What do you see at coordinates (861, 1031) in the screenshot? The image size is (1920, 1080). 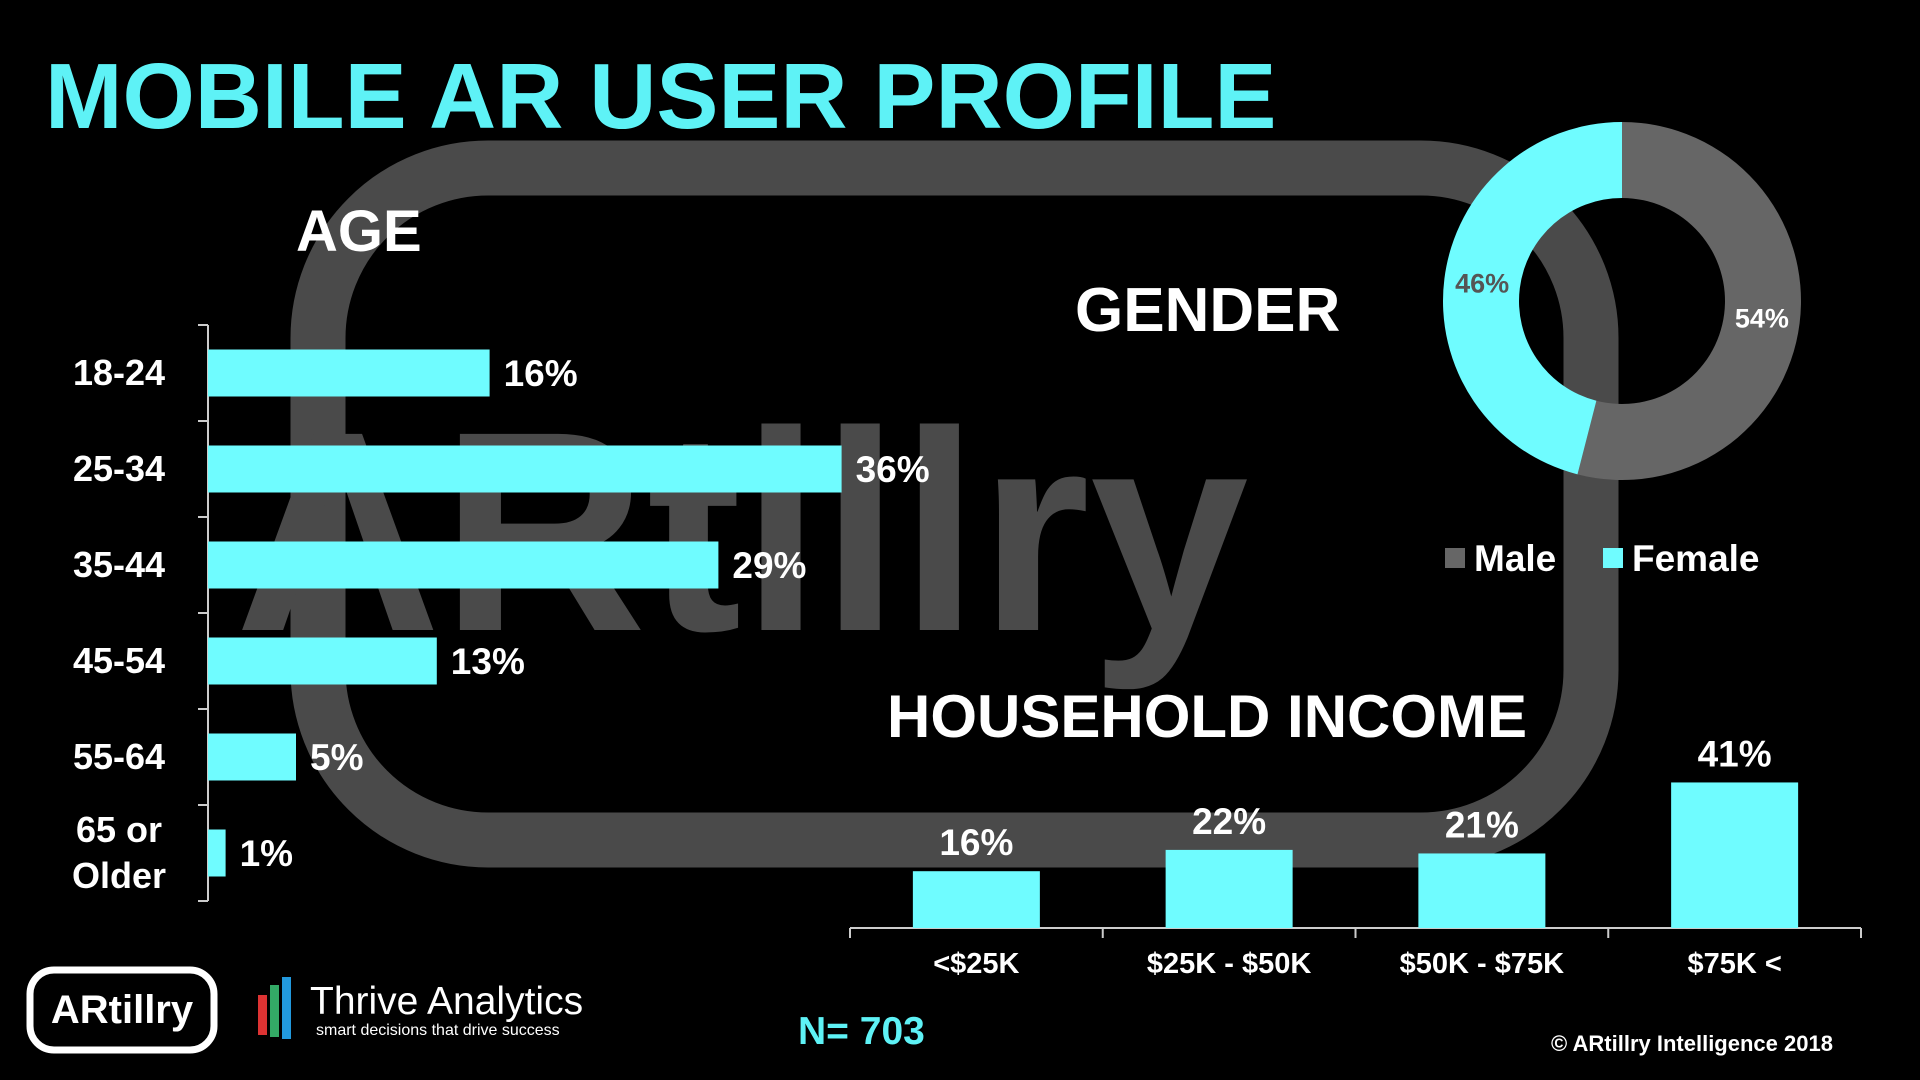 I see `sample-size: N= 703` at bounding box center [861, 1031].